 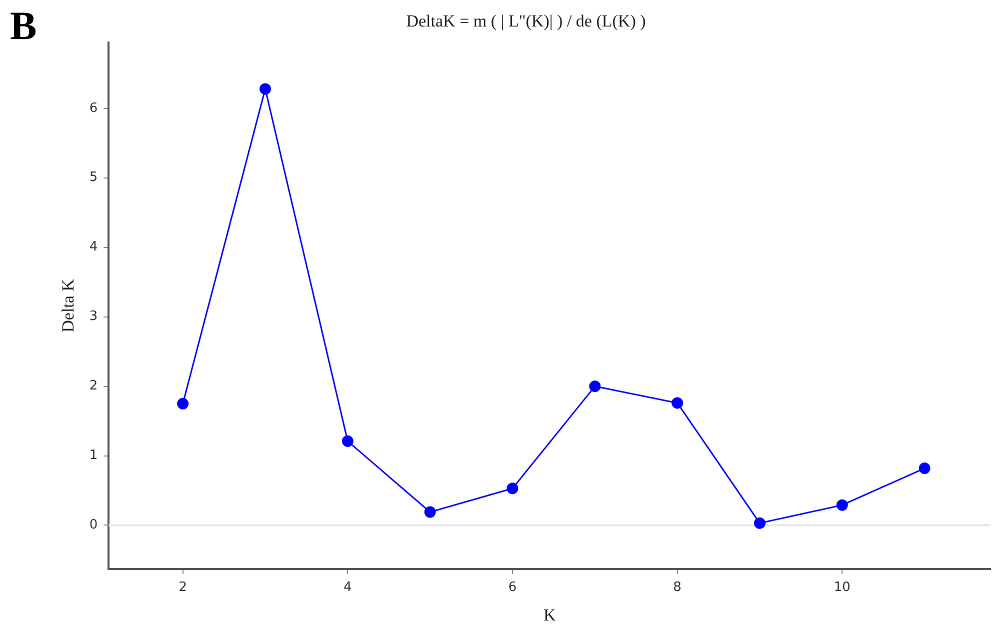 I want to click on x-tick-label: 4, so click(x=348, y=588).